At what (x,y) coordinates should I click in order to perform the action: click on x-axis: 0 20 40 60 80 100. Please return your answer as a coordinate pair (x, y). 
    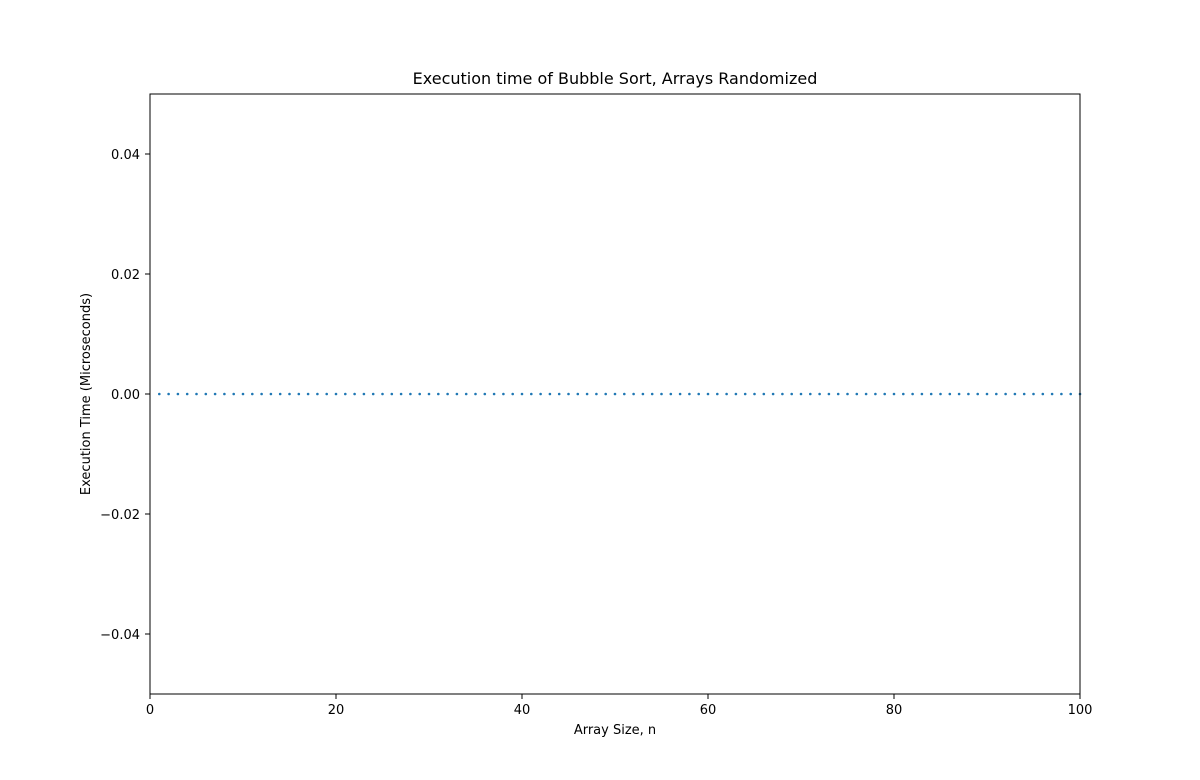
    Looking at the image, I should click on (619, 706).